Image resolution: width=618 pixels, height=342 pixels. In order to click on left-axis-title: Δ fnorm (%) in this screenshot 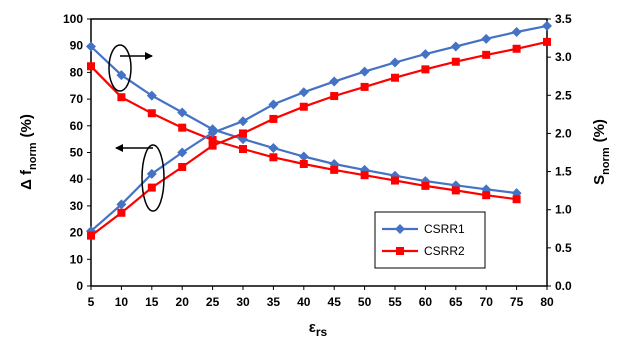, I will do `click(28, 152)`.